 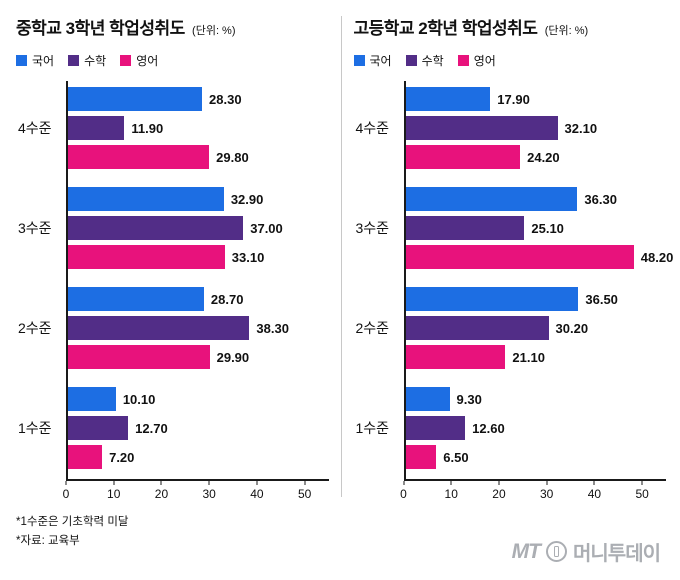 I want to click on chart-title: 고등학교 2학년 학업성취도 (단위: %), so click(x=510, y=26).